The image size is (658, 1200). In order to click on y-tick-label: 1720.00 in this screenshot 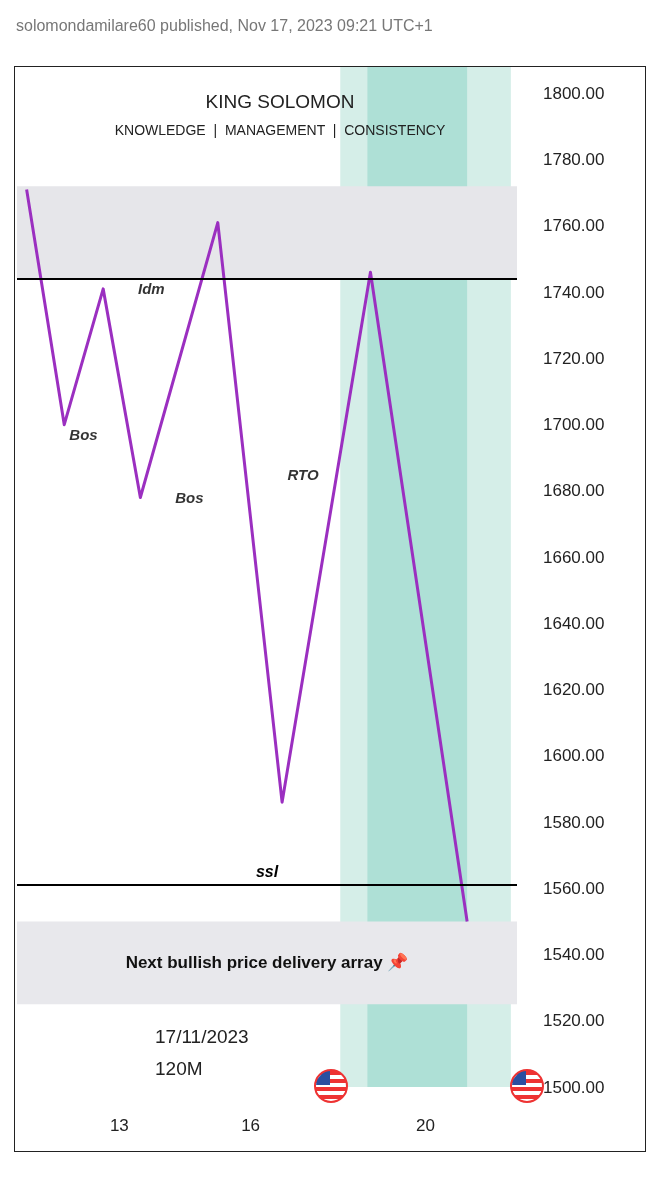, I will do `click(574, 358)`.